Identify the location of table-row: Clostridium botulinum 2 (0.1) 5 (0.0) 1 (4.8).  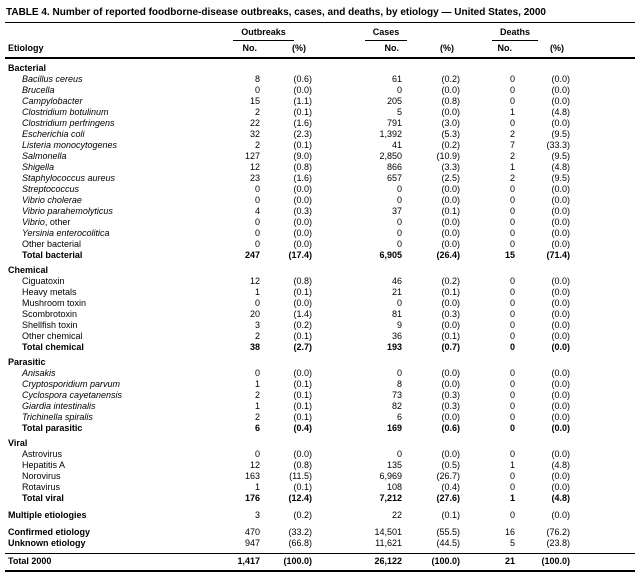
(320, 112).